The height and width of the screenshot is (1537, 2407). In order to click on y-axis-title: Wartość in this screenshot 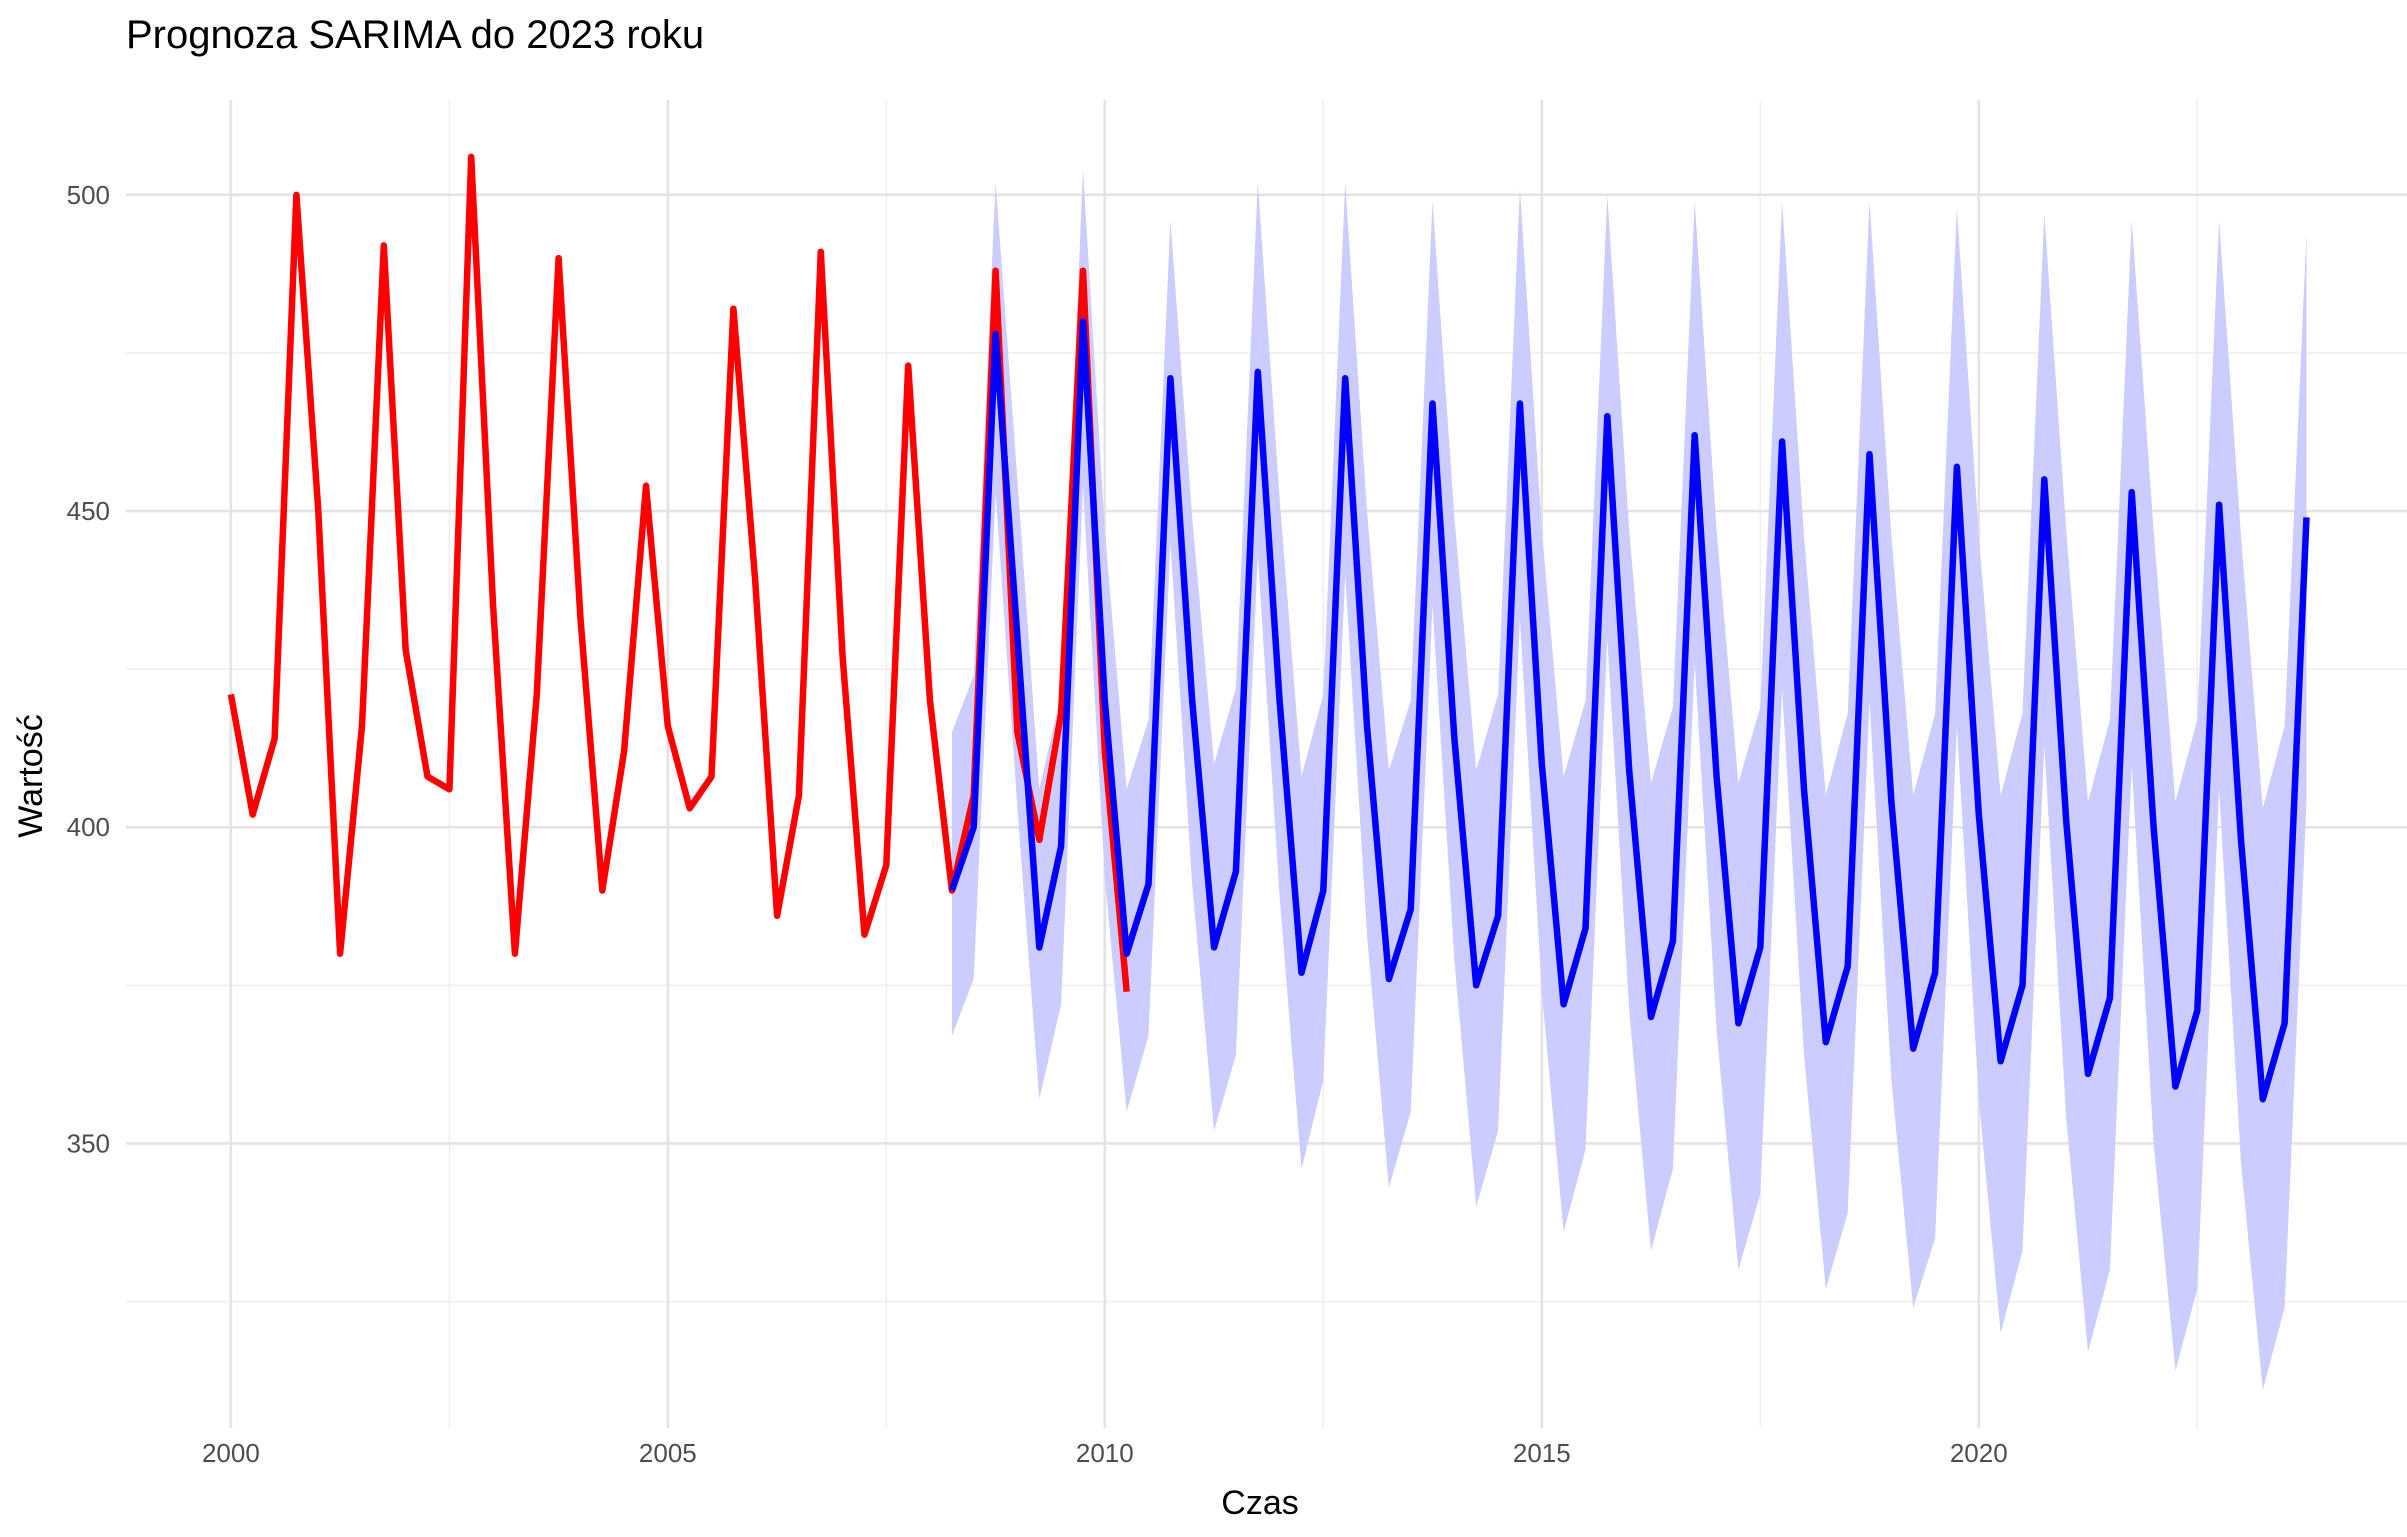, I will do `click(31, 775)`.